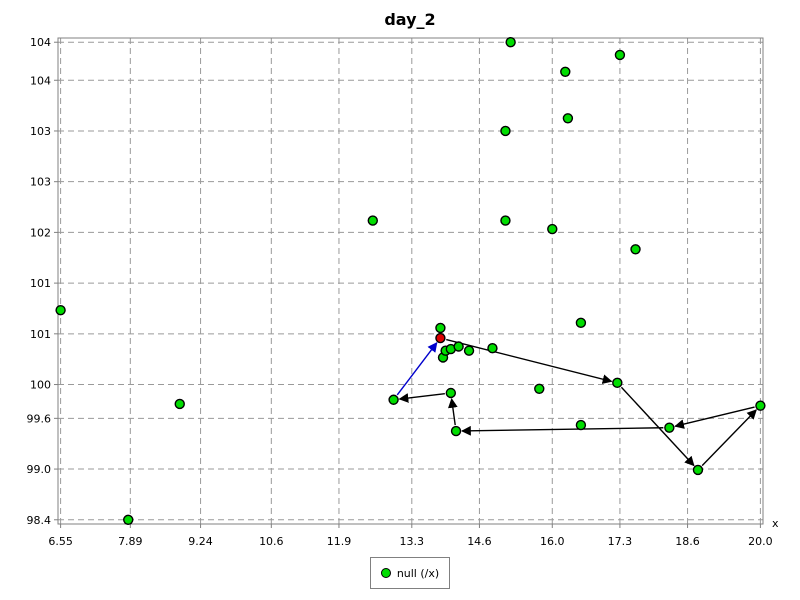 The width and height of the screenshot is (800, 600). I want to click on highlighted-point, so click(440, 338).